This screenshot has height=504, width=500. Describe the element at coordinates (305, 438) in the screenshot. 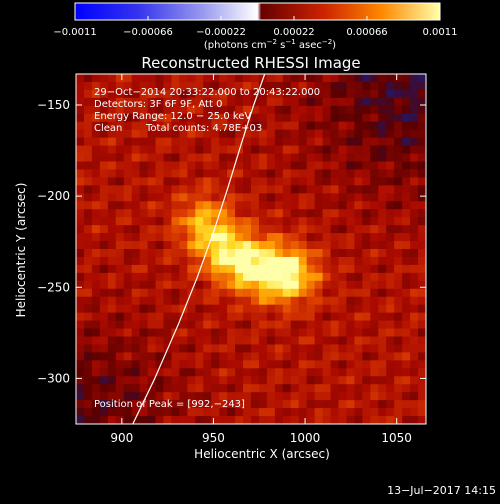

I see `x-tick-label: 1000` at that location.